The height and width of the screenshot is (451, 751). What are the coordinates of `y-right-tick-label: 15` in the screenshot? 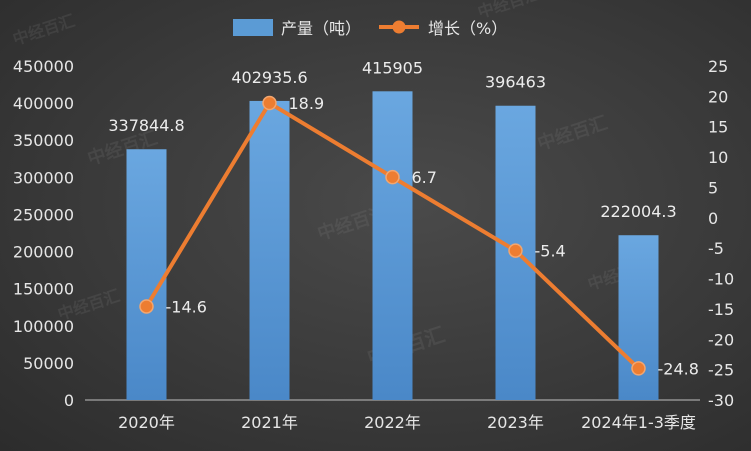 It's located at (718, 127).